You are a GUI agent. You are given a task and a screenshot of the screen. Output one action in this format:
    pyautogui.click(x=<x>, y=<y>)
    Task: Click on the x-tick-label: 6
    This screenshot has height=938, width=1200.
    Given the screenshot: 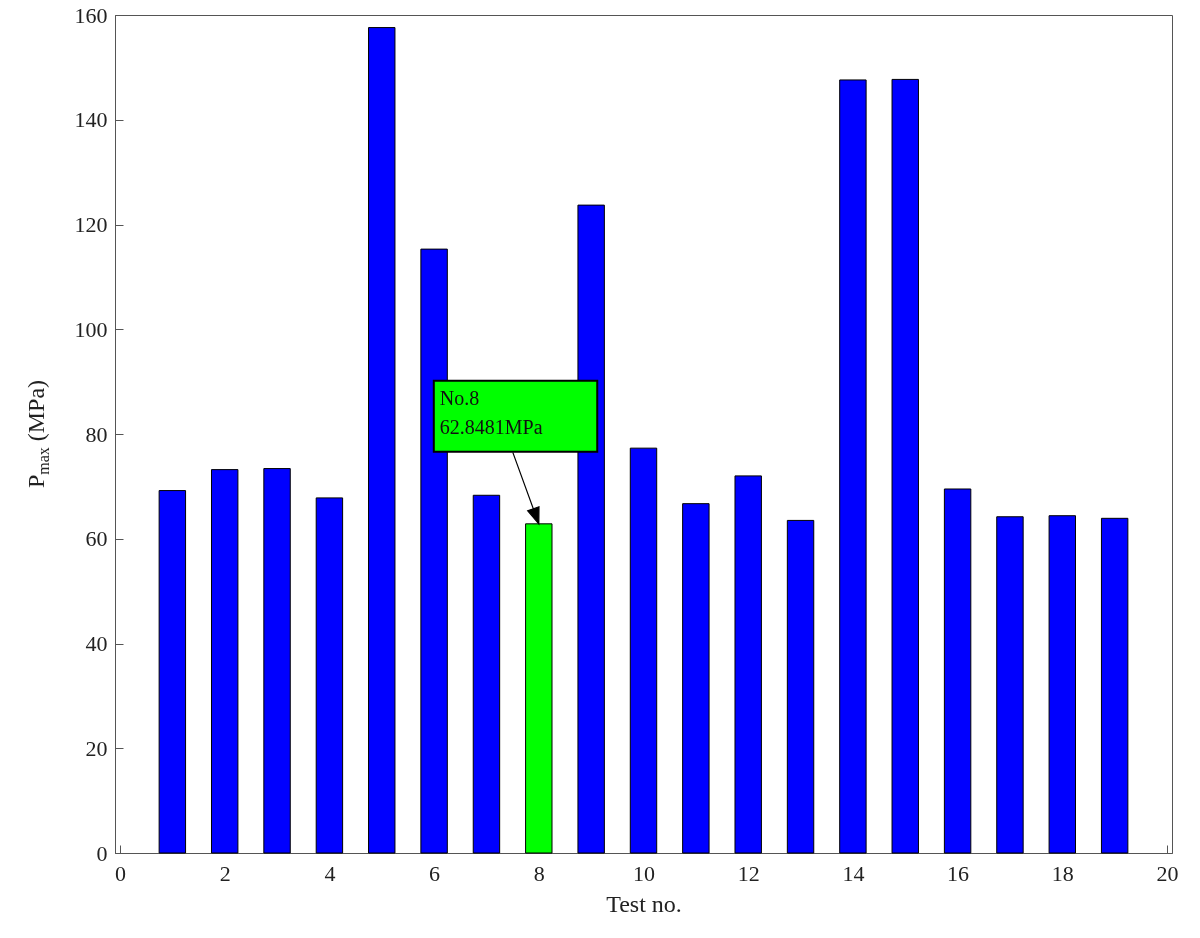 What is the action you would take?
    pyautogui.click(x=435, y=873)
    